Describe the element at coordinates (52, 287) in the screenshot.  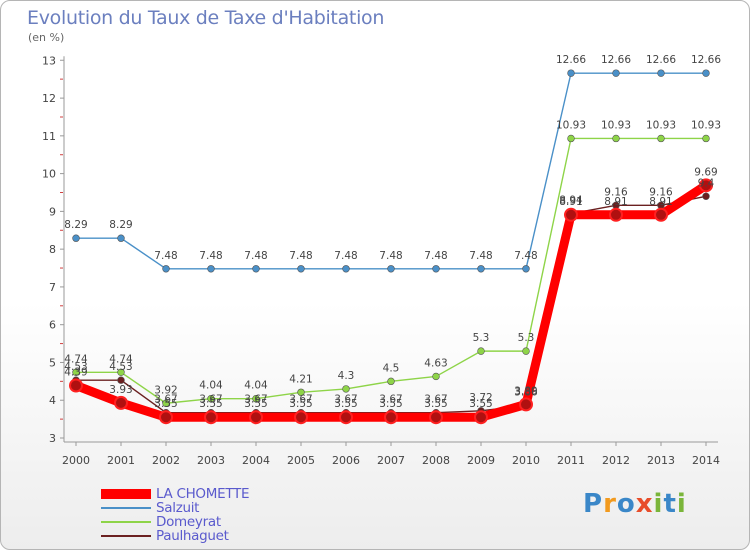
I see `y-tick-label: 7` at that location.